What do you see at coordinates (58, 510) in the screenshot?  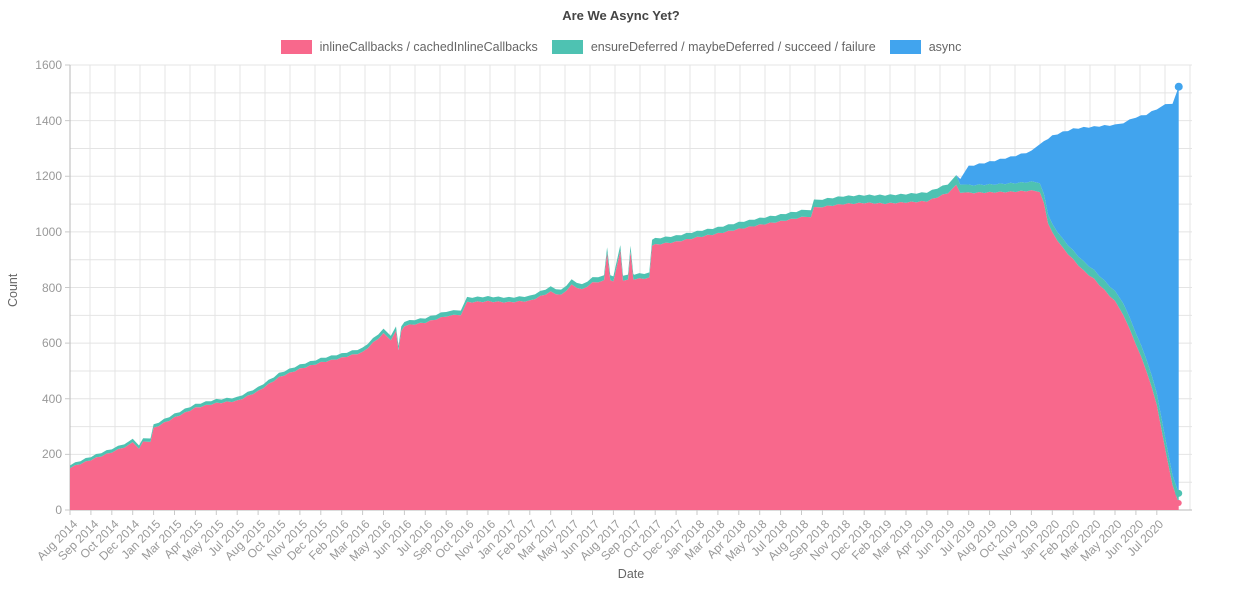 I see `y-tick-label: 0` at bounding box center [58, 510].